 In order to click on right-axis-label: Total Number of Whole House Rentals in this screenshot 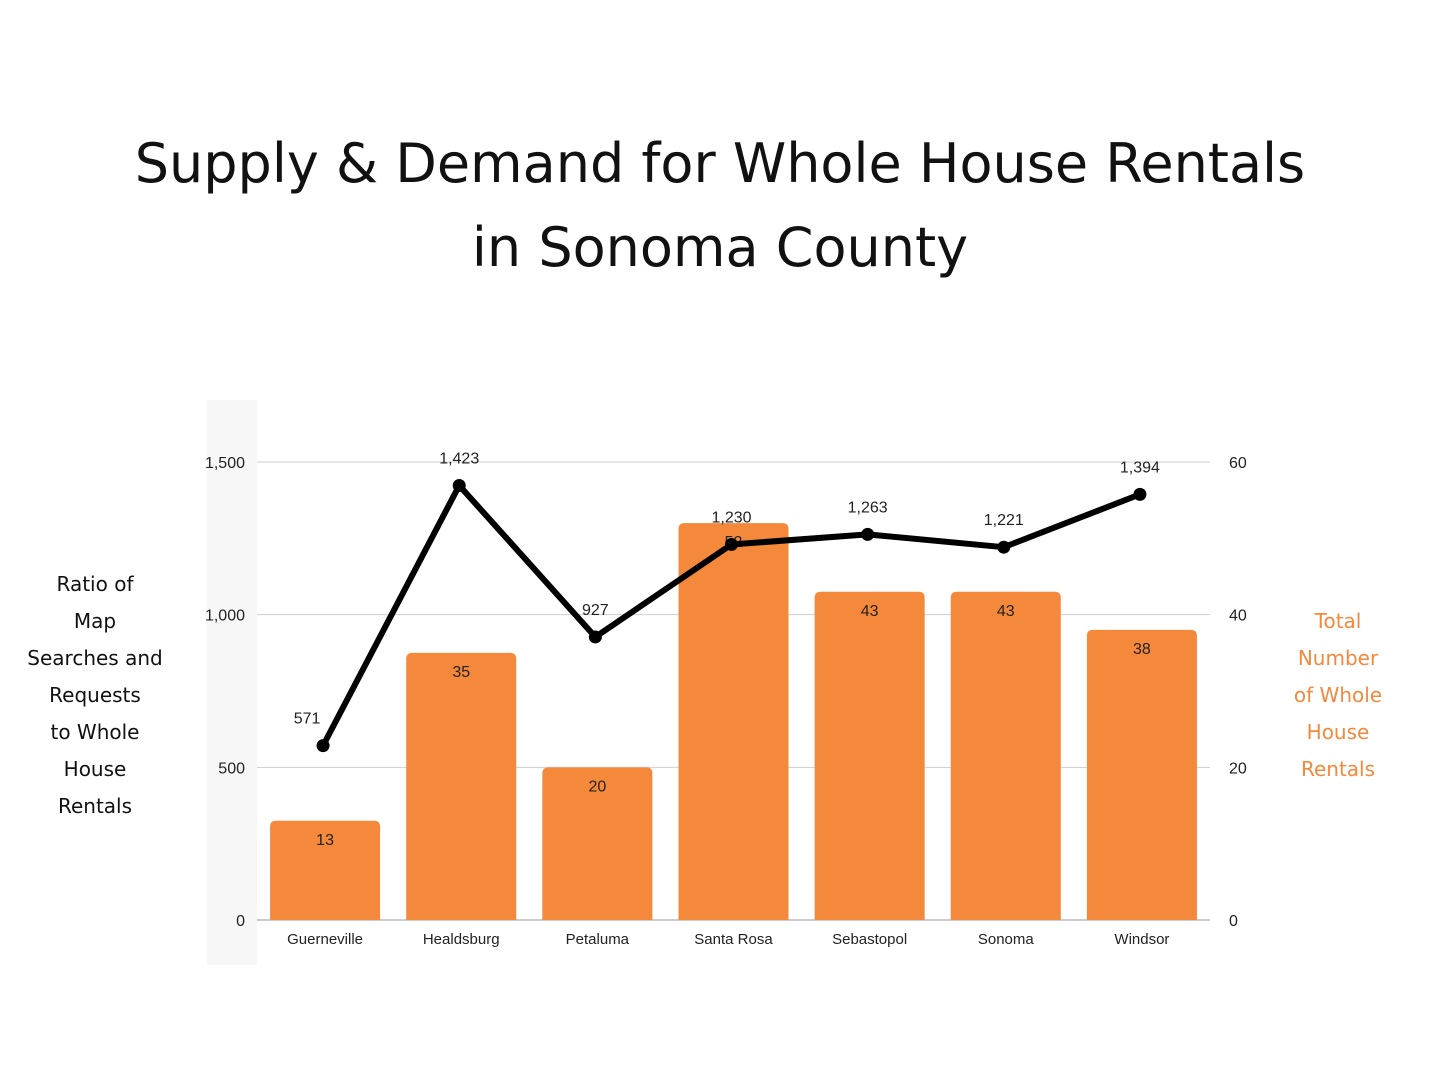, I will do `click(1338, 695)`.